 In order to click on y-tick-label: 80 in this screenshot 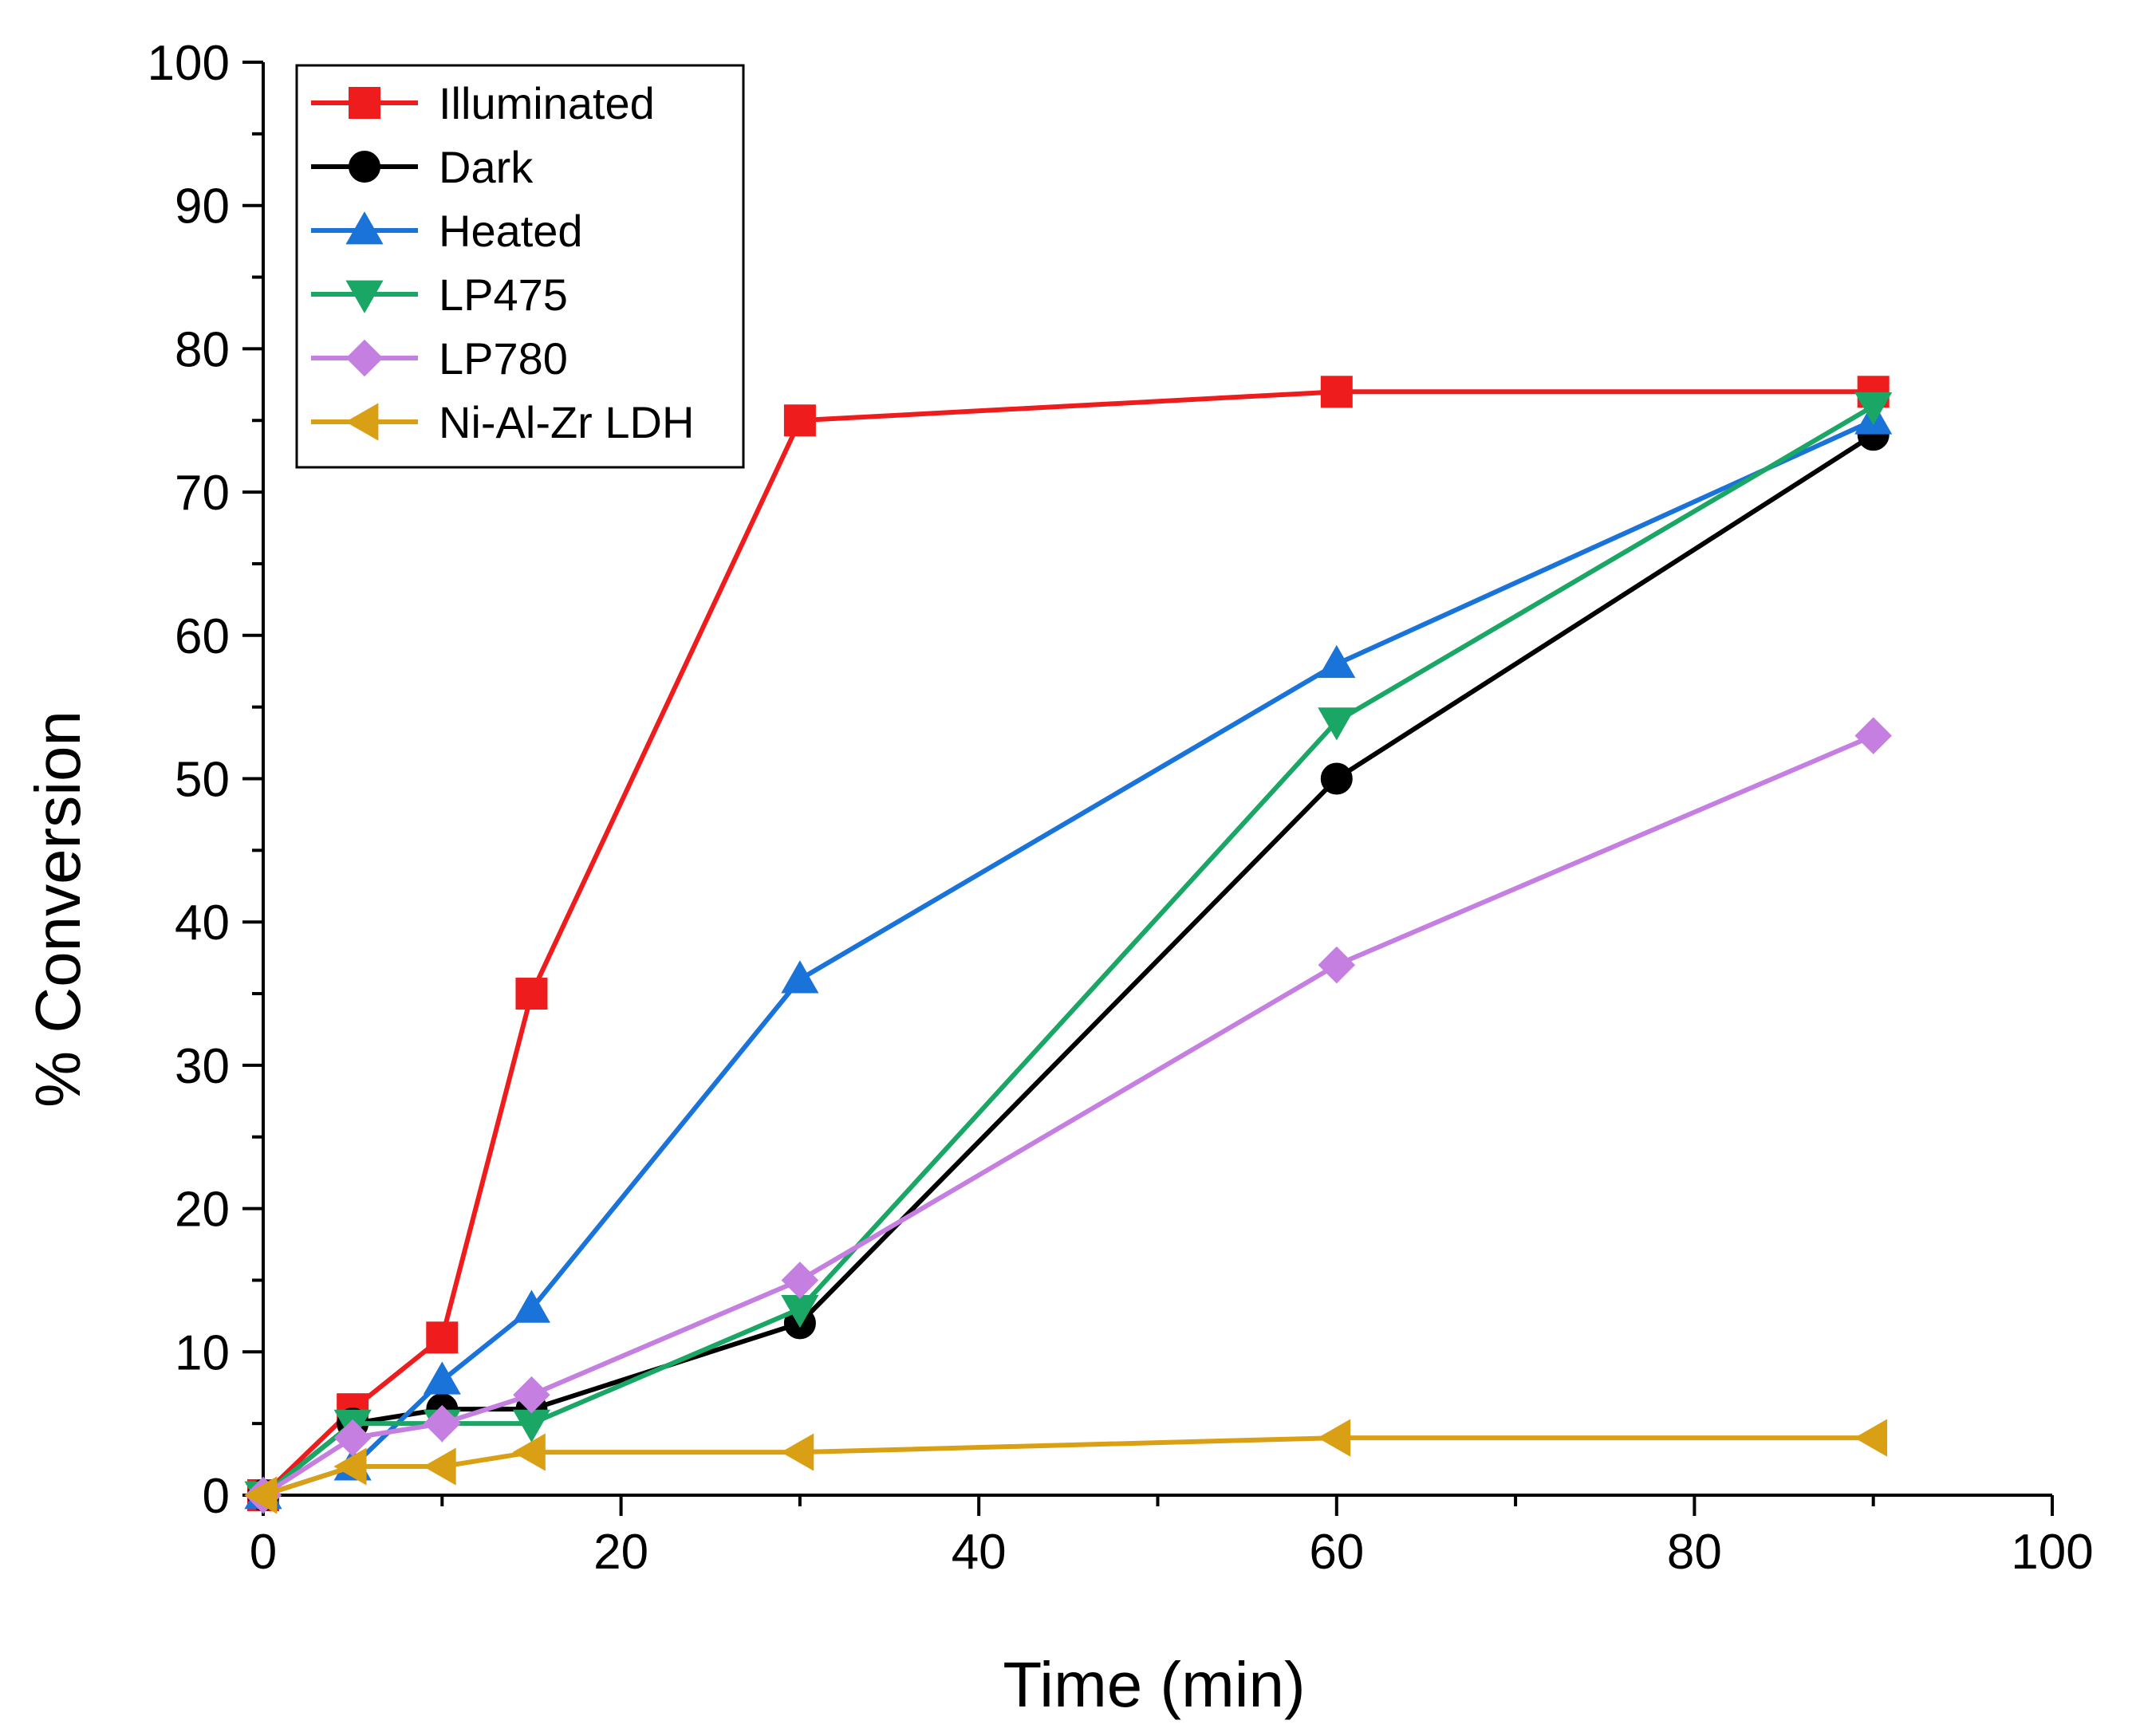, I will do `click(203, 350)`.